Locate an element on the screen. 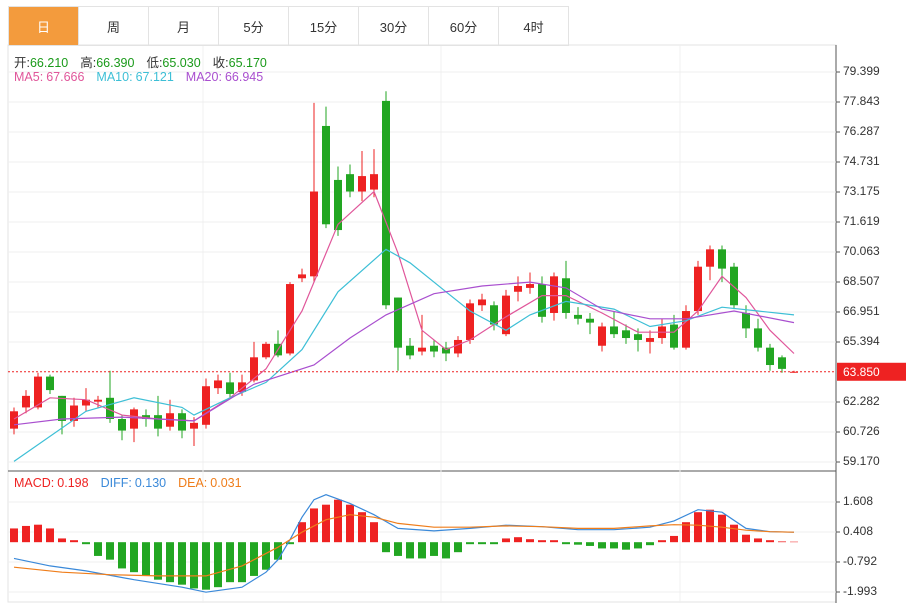 Image resolution: width=912 pixels, height=603 pixels. last-price-box is located at coordinates (871, 371).